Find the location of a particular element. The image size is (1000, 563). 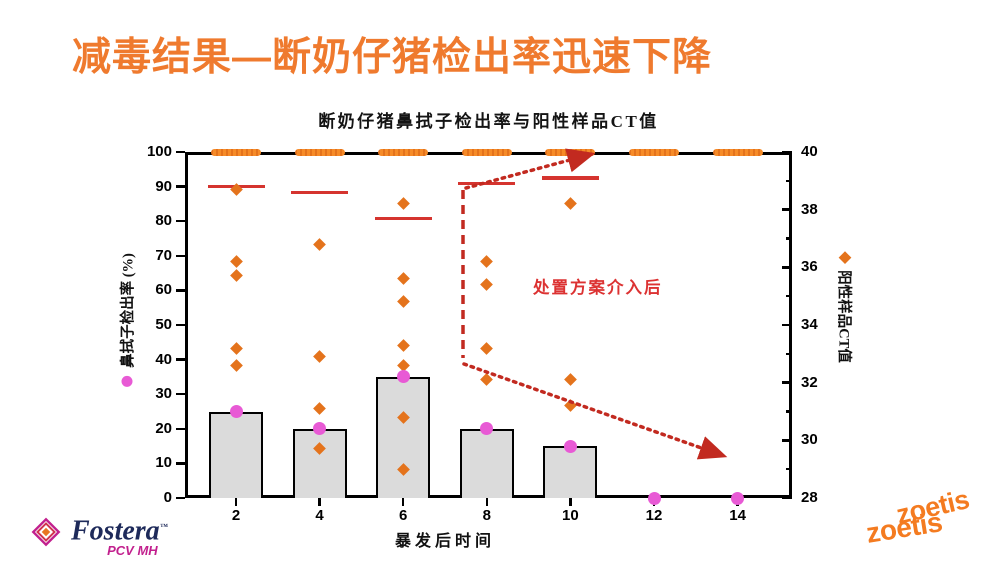

fostera-name: Fostera™ is located at coordinates (119, 531).